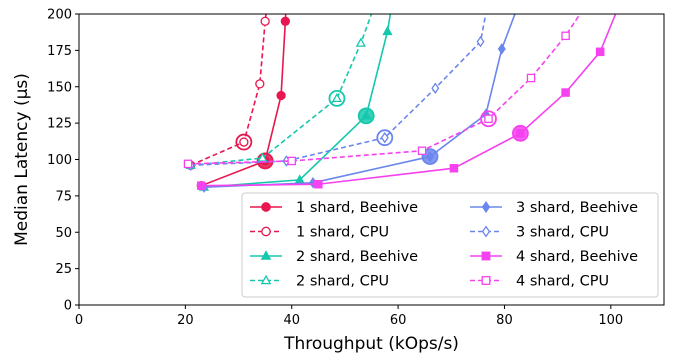  Describe the element at coordinates (59, 87) in the screenshot. I see `y-tick-label: 150` at that location.